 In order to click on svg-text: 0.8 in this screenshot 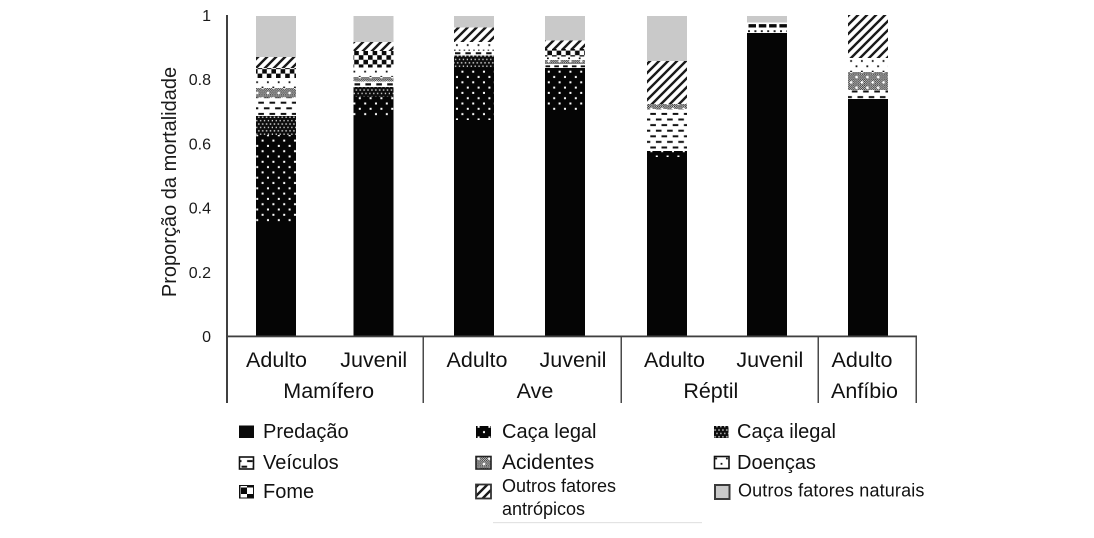, I will do `click(200, 80)`.